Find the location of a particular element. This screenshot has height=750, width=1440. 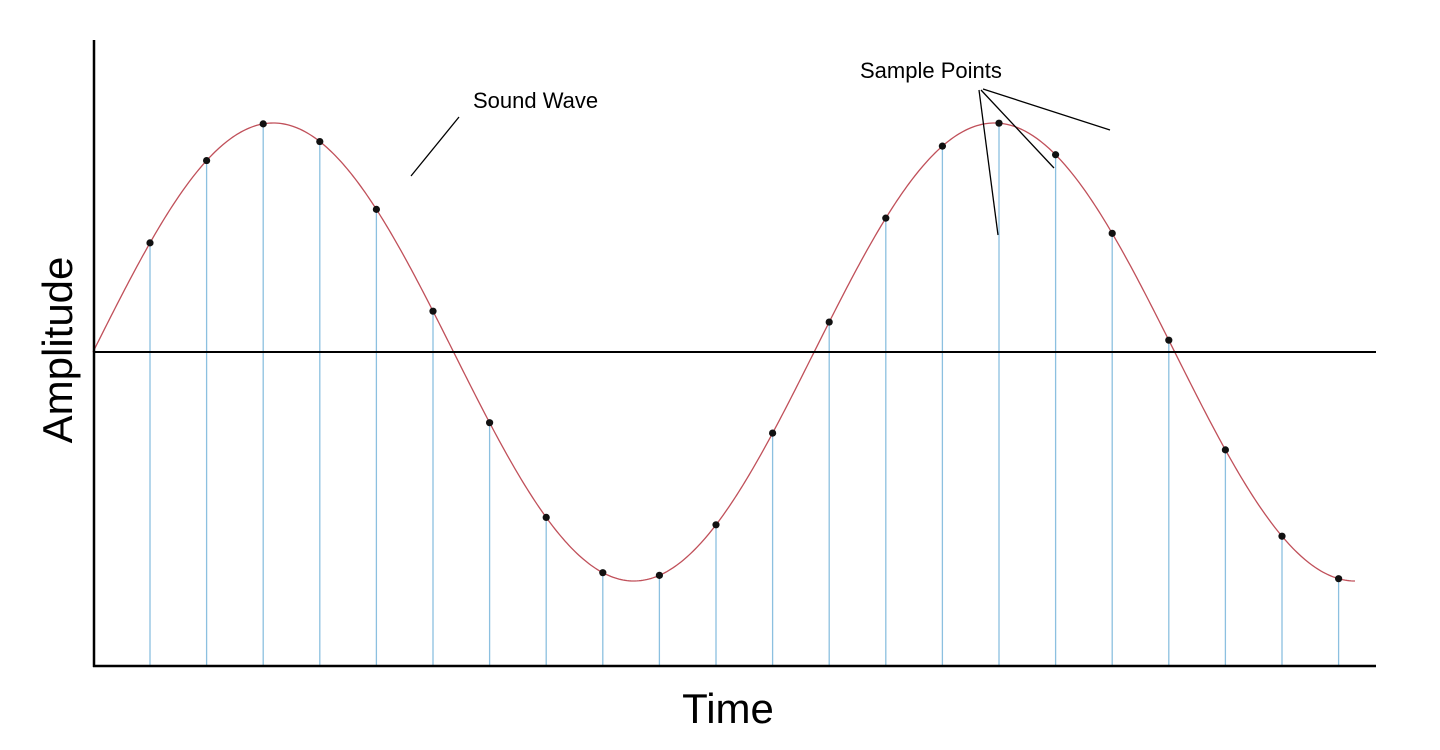

x-axis-title: Time is located at coordinates (728, 708).